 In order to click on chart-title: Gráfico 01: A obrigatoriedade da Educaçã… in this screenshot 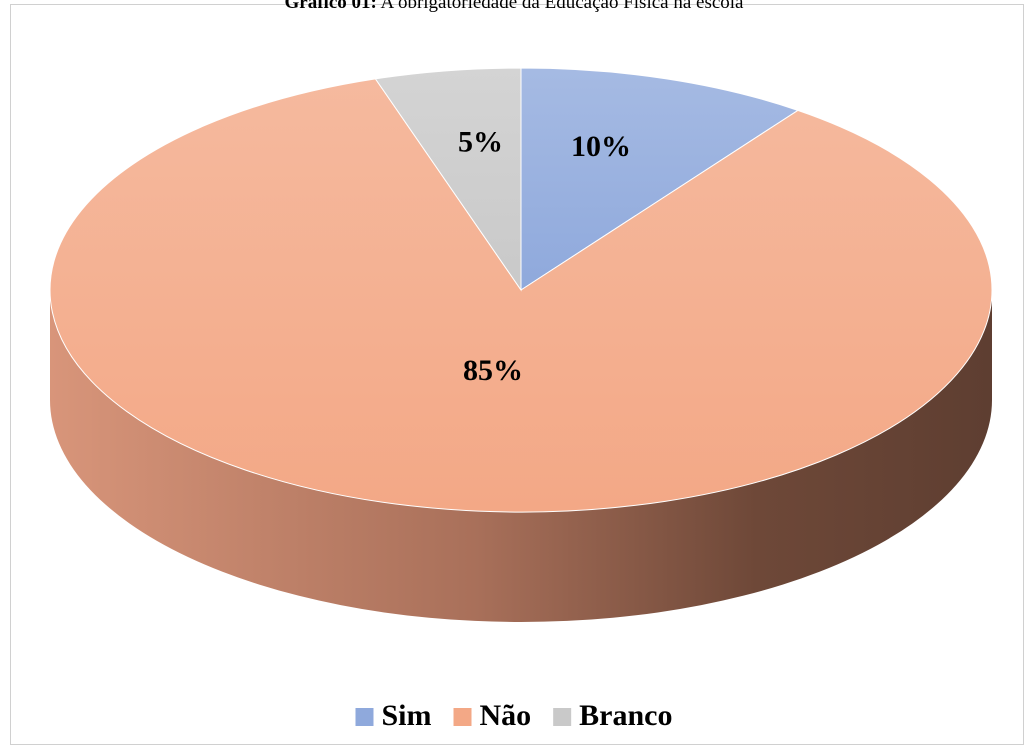, I will do `click(515, 6)`.